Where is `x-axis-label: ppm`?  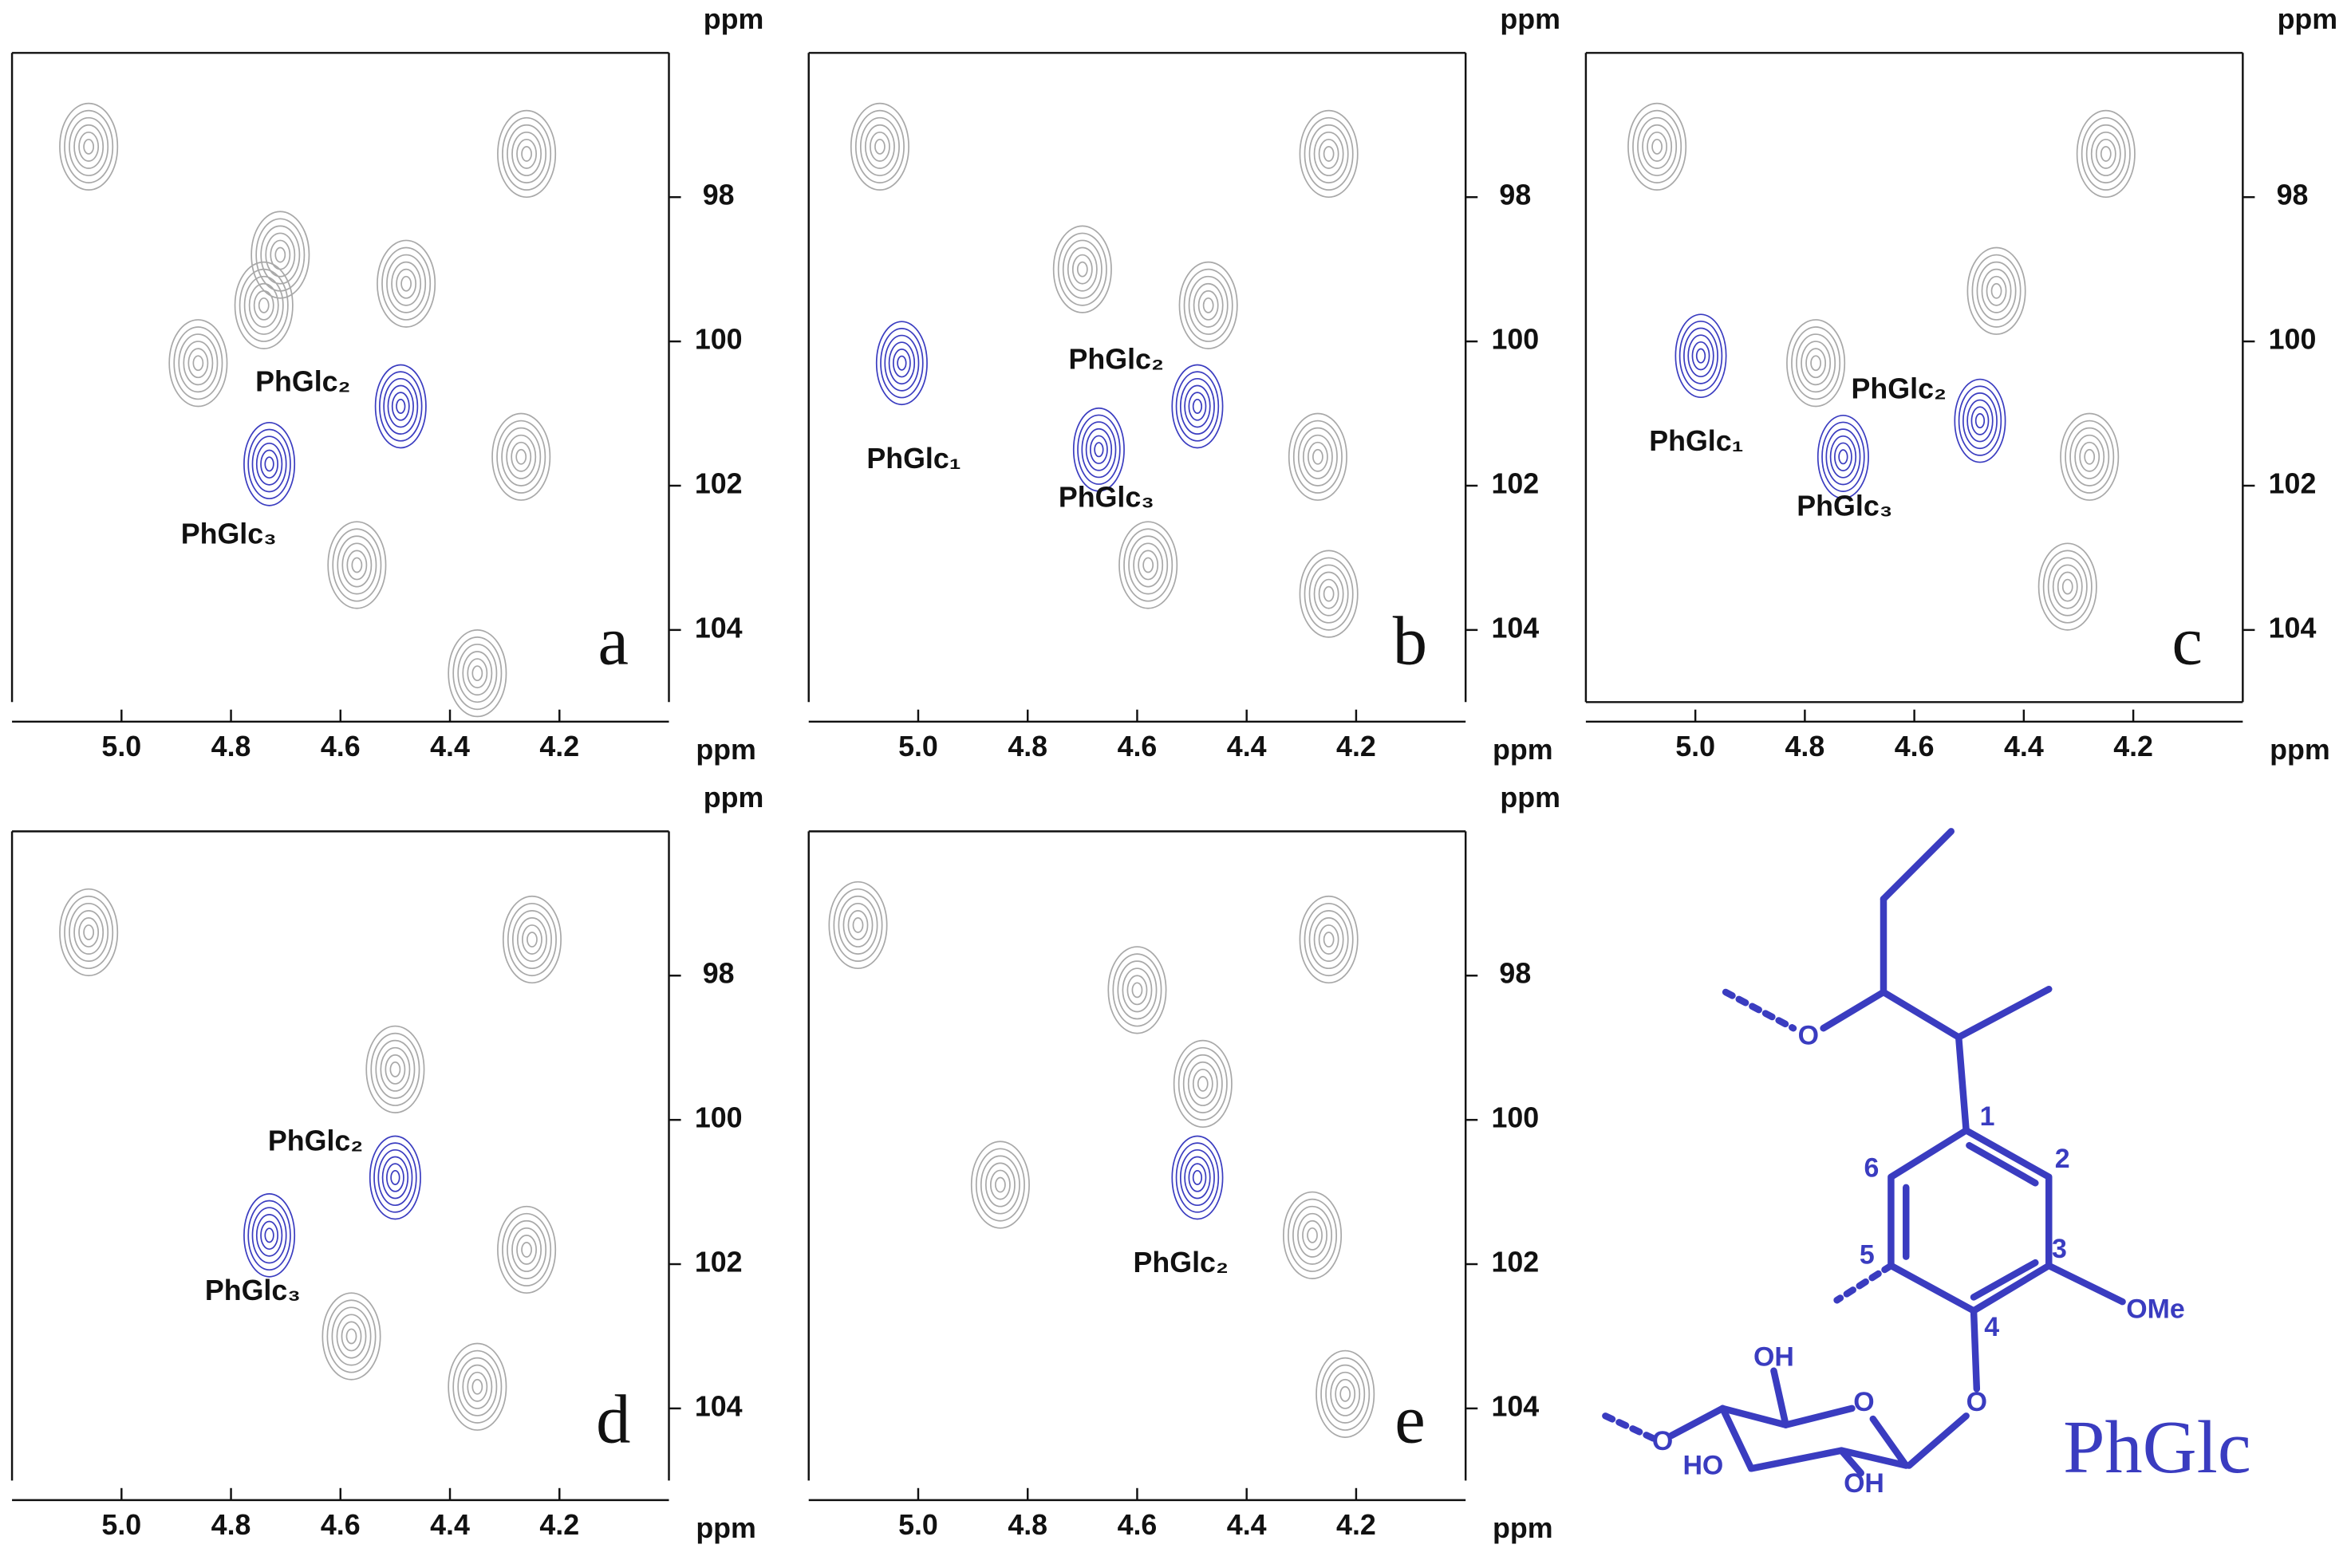
x-axis-label: ppm is located at coordinates (1523, 1528).